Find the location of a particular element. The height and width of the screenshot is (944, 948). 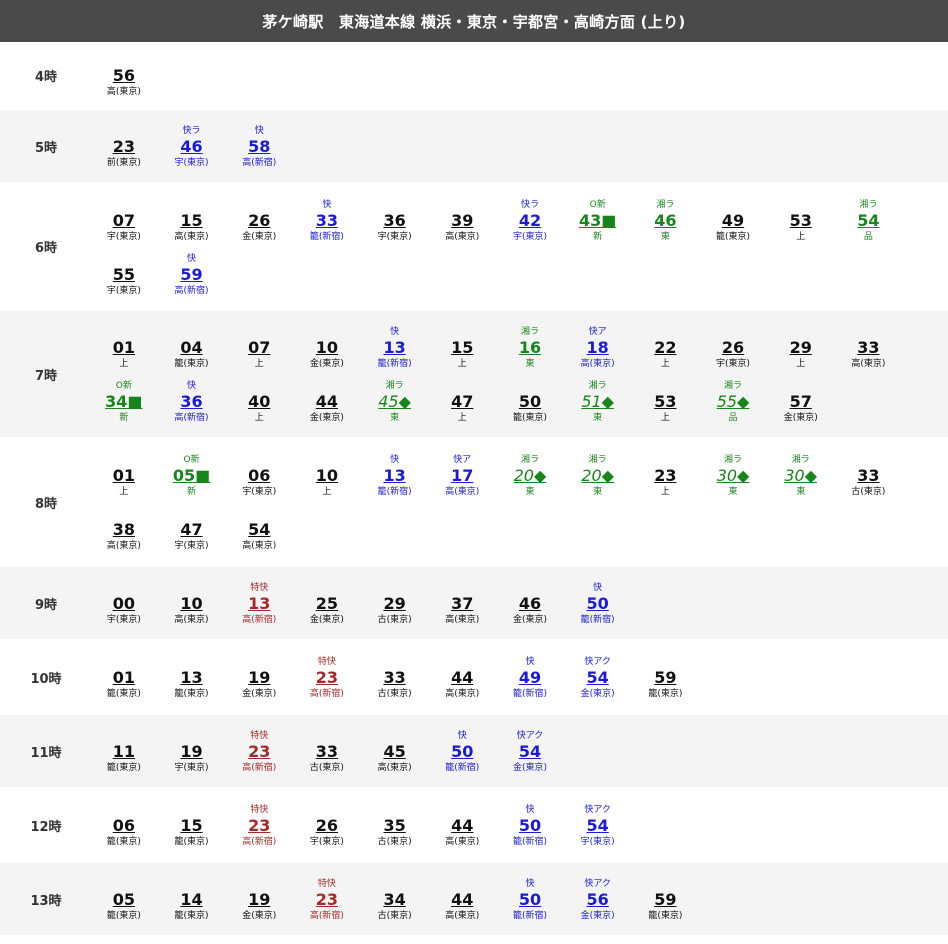

departure-minute-link: 05■ is located at coordinates (191, 475).